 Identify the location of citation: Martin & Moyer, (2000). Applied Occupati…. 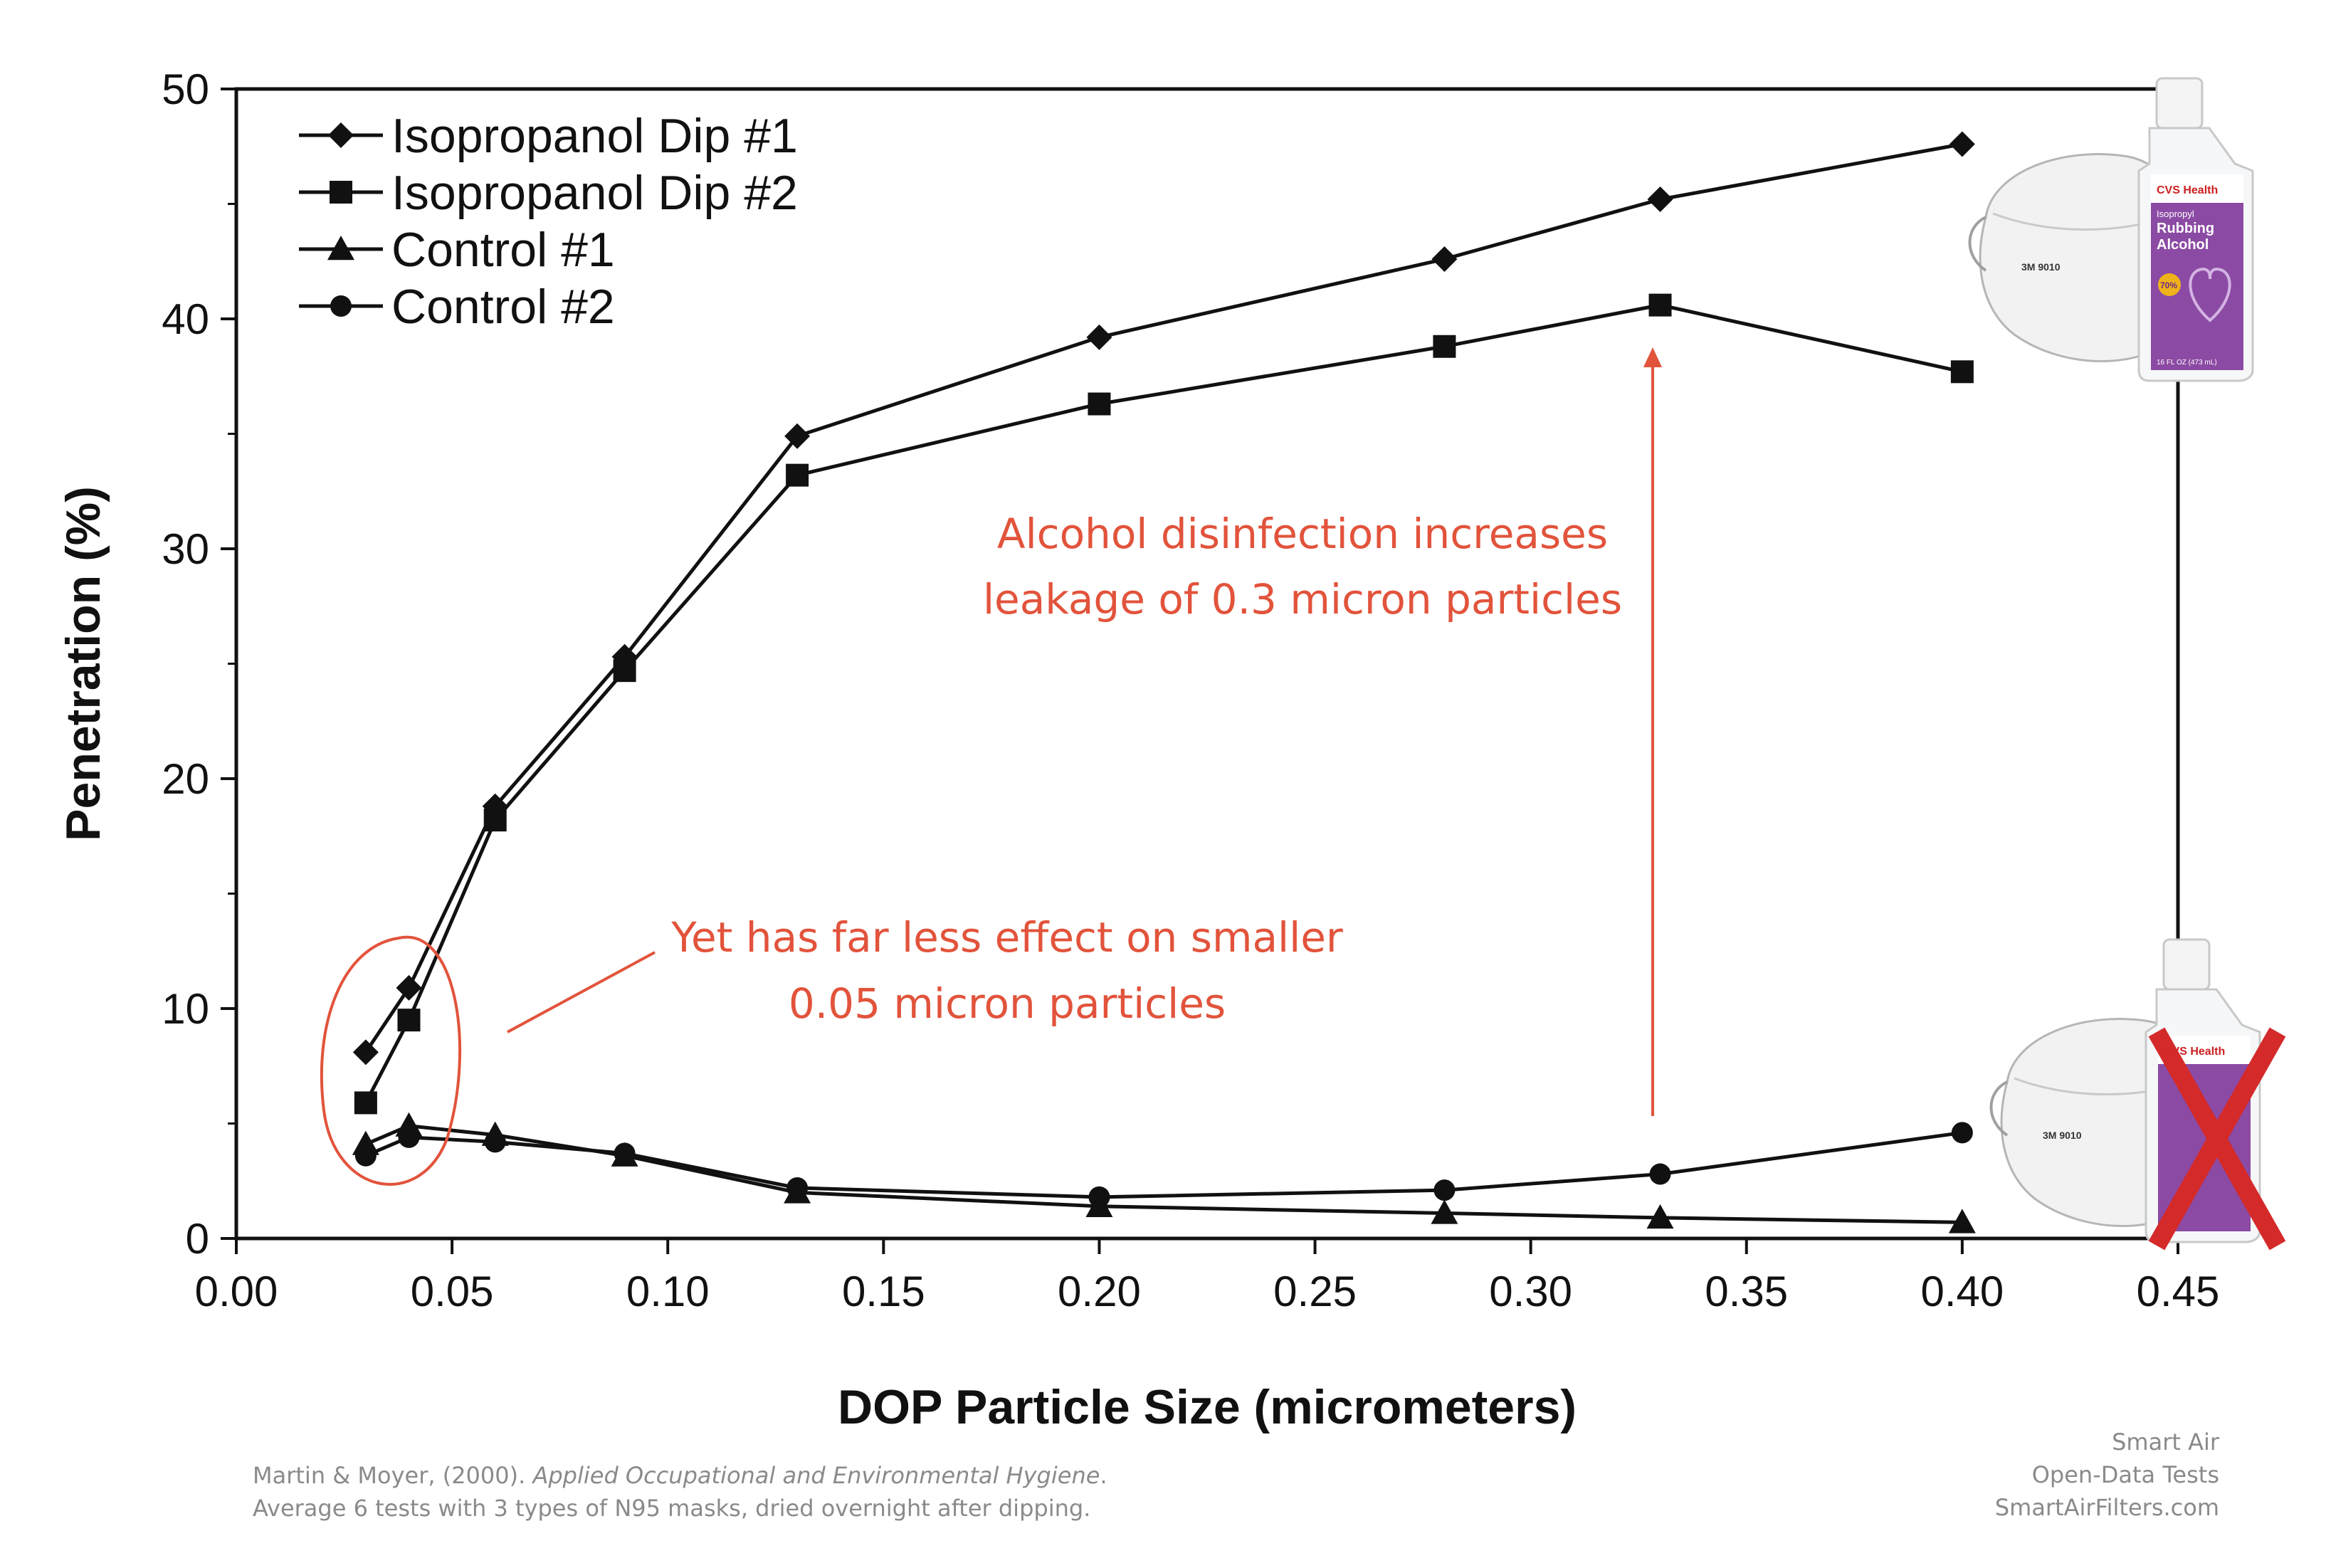
(680, 1492).